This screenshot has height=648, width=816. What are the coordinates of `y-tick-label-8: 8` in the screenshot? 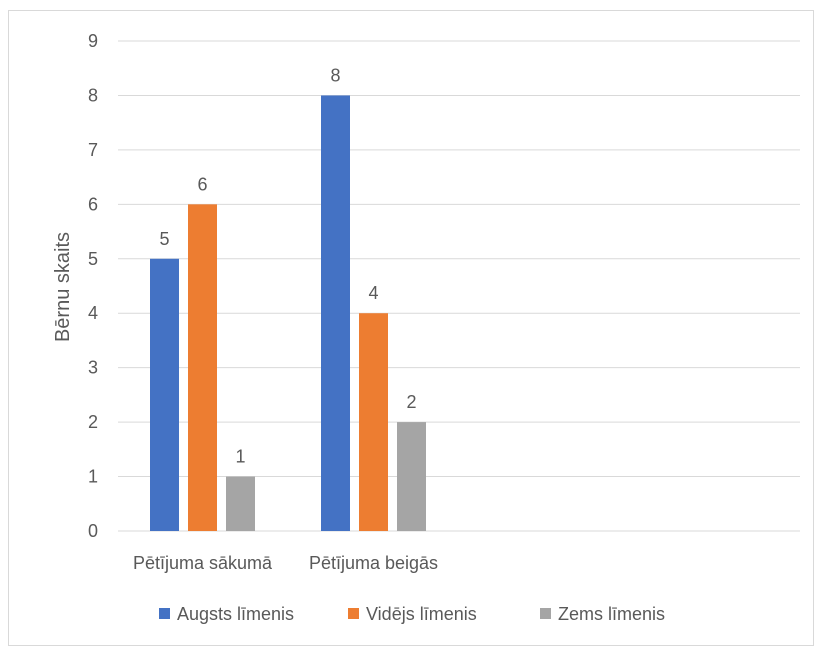 It's located at (93, 95).